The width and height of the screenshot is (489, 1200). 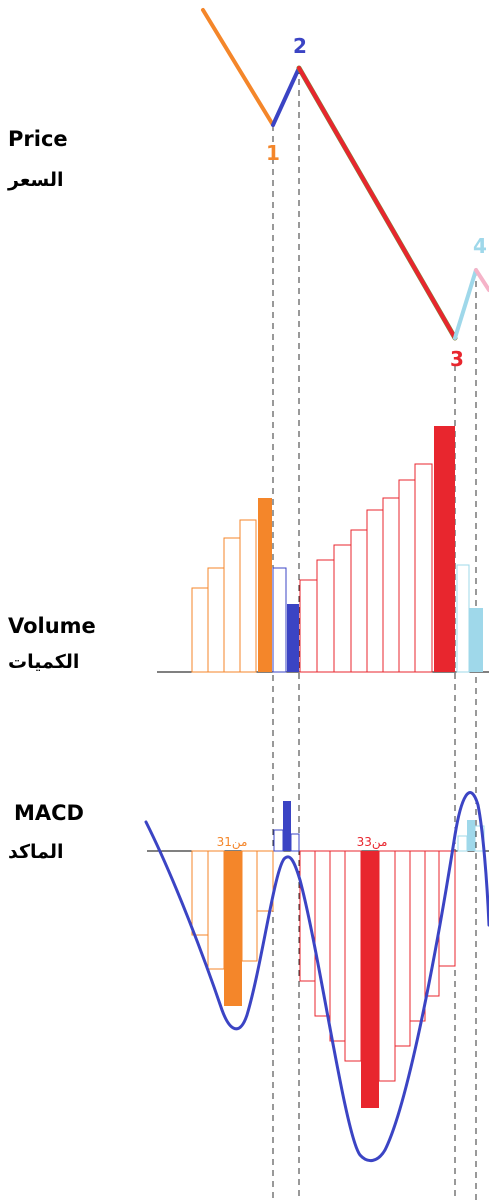 I want to click on macd-label-arabic: الماكد, so click(x=36, y=852).